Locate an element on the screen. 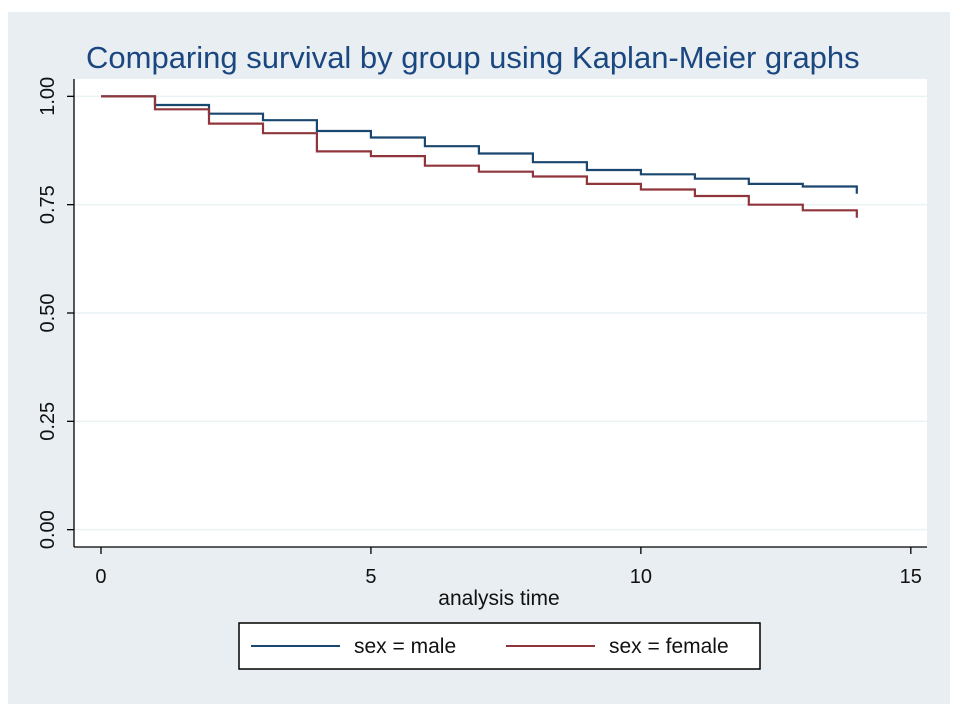 This screenshot has width=960, height=720. y-tick-label: 1.00 is located at coordinates (48, 96).